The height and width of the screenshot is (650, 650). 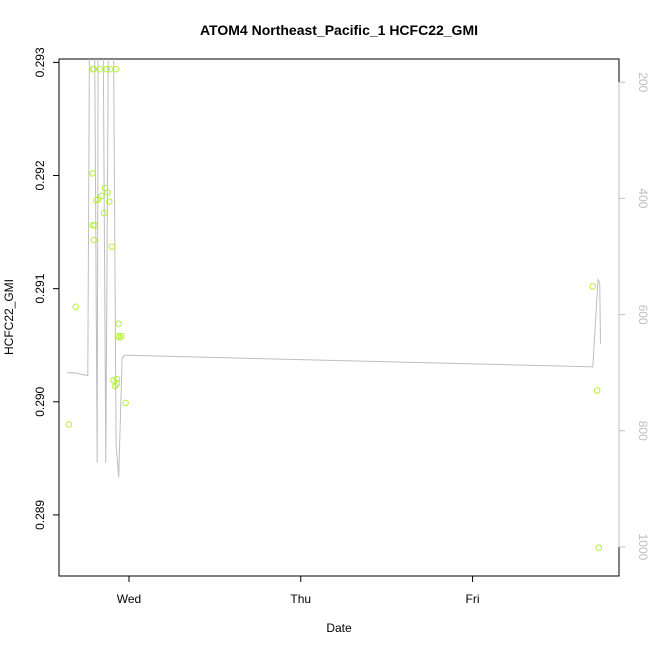 I want to click on y2-axis: 200 400 600 800 1000, so click(x=634, y=316).